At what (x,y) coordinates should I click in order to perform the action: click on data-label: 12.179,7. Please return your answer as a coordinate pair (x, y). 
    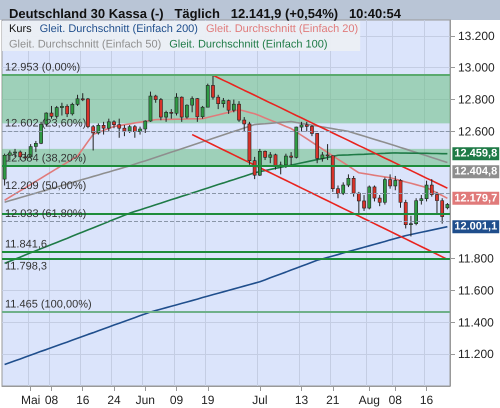
    Looking at the image, I should click on (476, 198).